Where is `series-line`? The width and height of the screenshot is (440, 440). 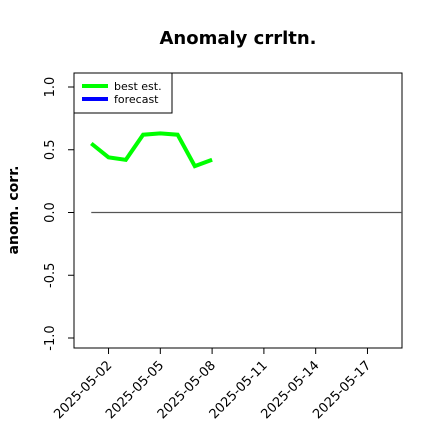
series-line is located at coordinates (151, 150).